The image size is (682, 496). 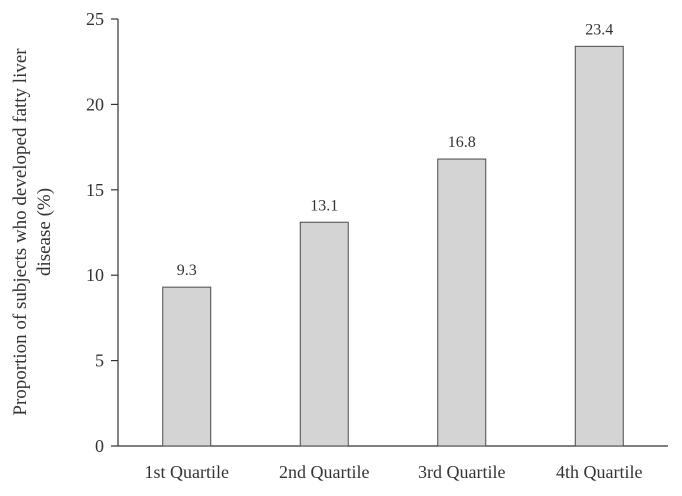 I want to click on y-axis-ticks: 0 5 10 15 20 25, so click(x=102, y=232).